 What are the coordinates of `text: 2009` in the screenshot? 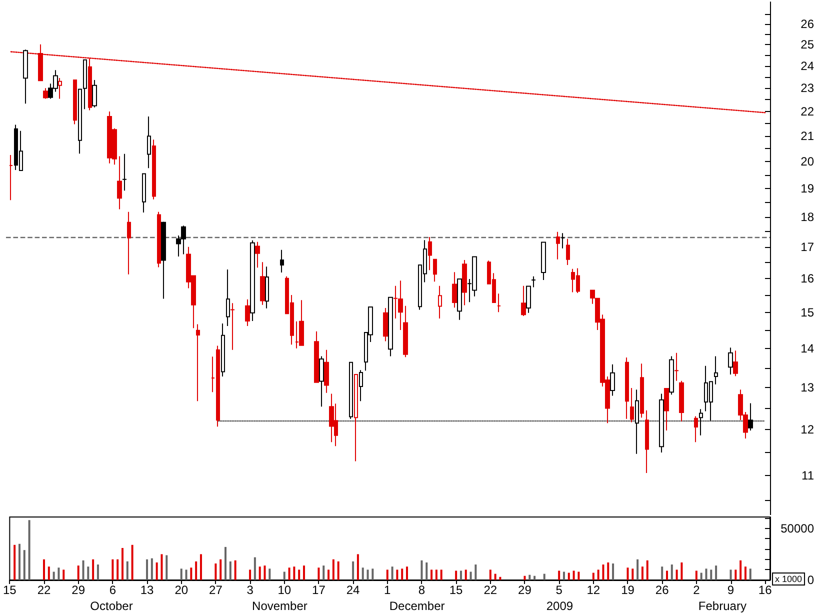 It's located at (560, 606).